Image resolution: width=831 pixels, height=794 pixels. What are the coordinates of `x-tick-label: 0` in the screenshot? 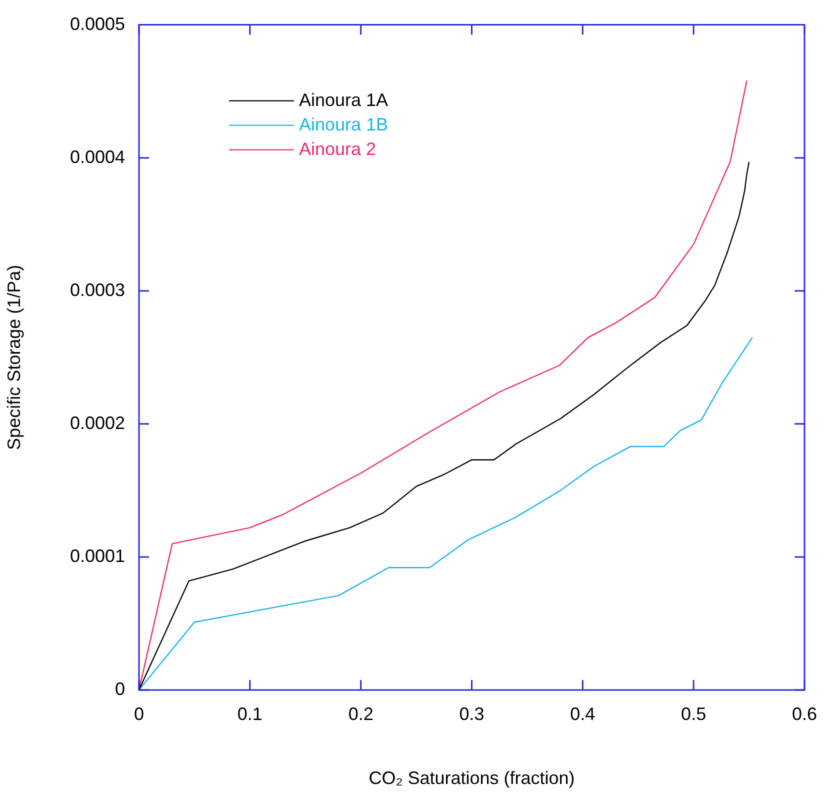 It's located at (139, 714).